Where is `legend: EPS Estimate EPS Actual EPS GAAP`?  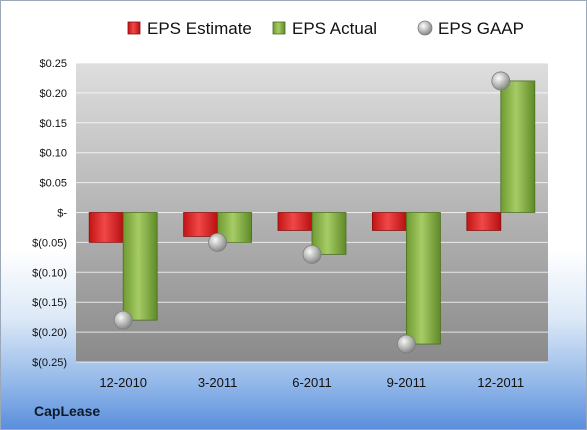 legend: EPS Estimate EPS Actual EPS GAAP is located at coordinates (325, 28).